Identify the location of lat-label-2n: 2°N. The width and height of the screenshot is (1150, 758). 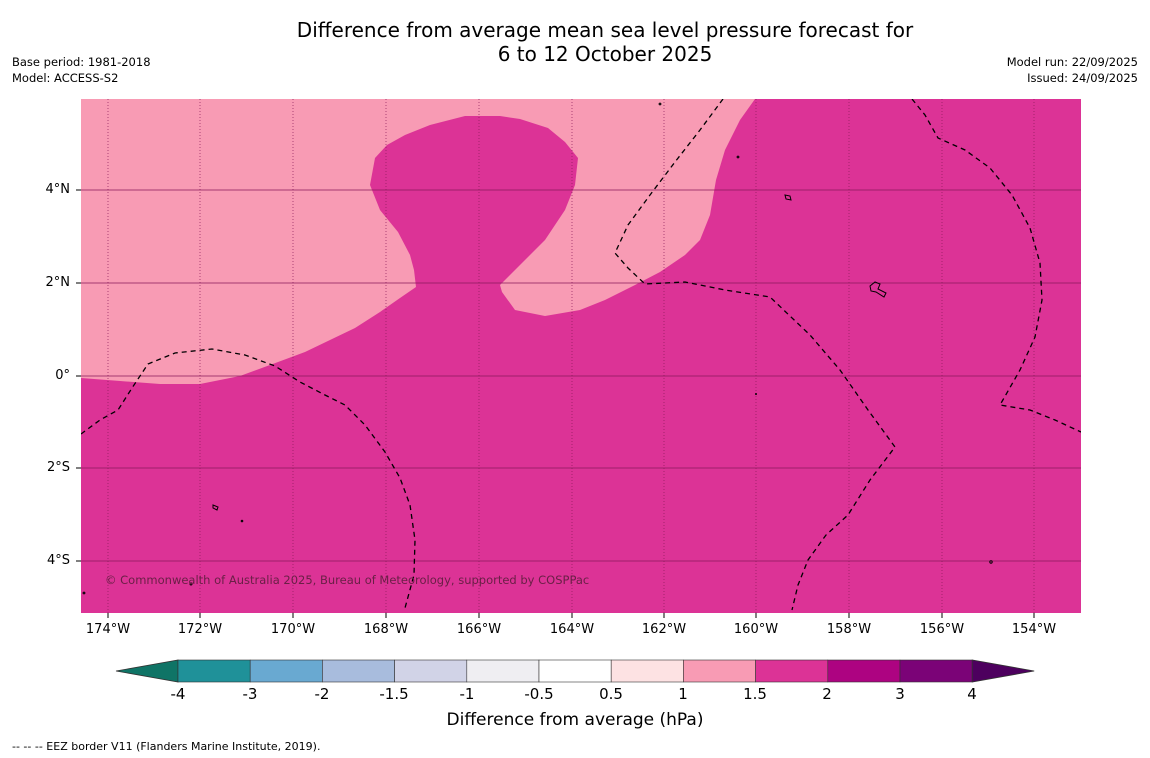
(58, 282).